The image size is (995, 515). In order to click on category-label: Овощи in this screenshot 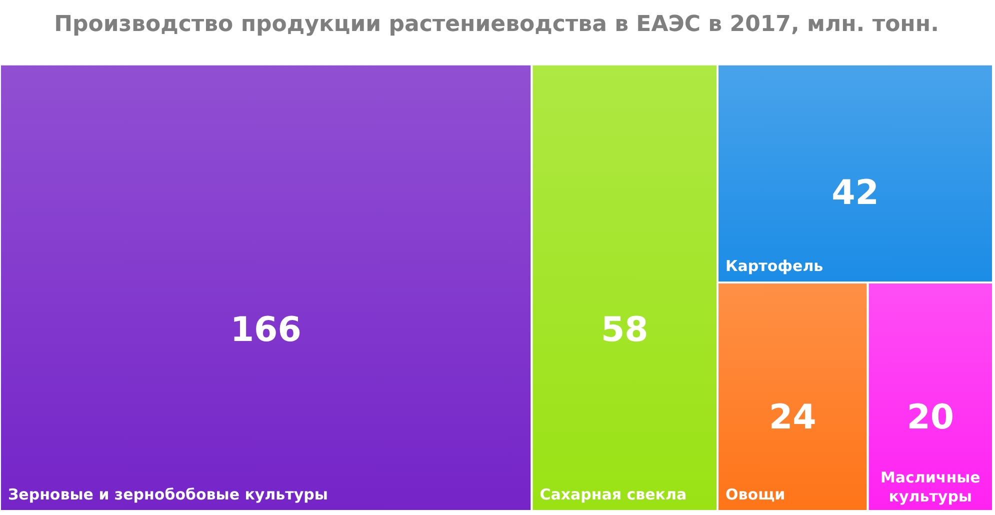, I will do `click(756, 494)`.